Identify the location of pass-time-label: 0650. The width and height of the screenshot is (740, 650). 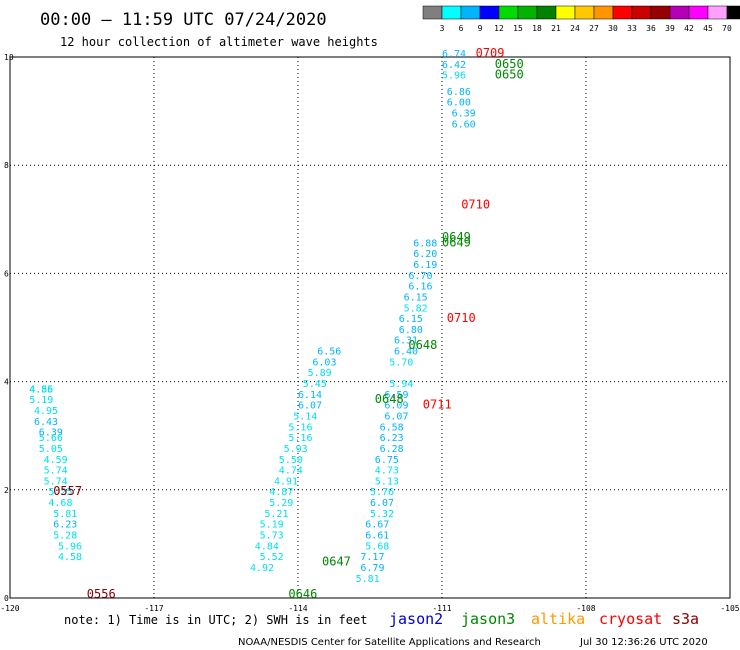
(509, 64).